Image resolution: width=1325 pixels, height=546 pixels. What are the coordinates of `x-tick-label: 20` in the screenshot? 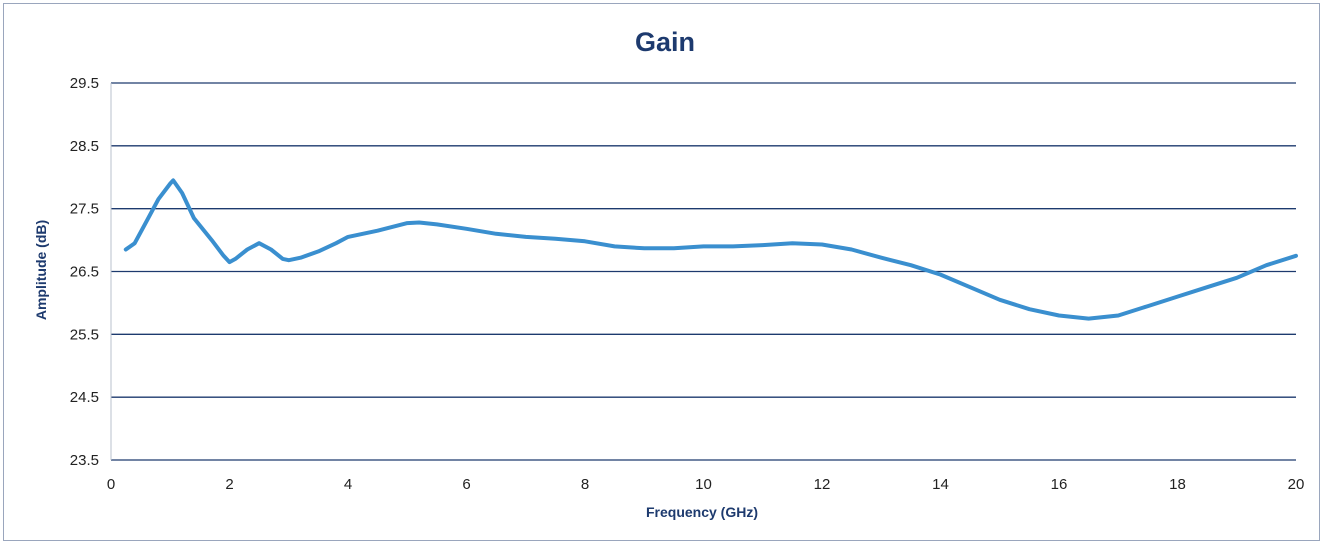 It's located at (1296, 484).